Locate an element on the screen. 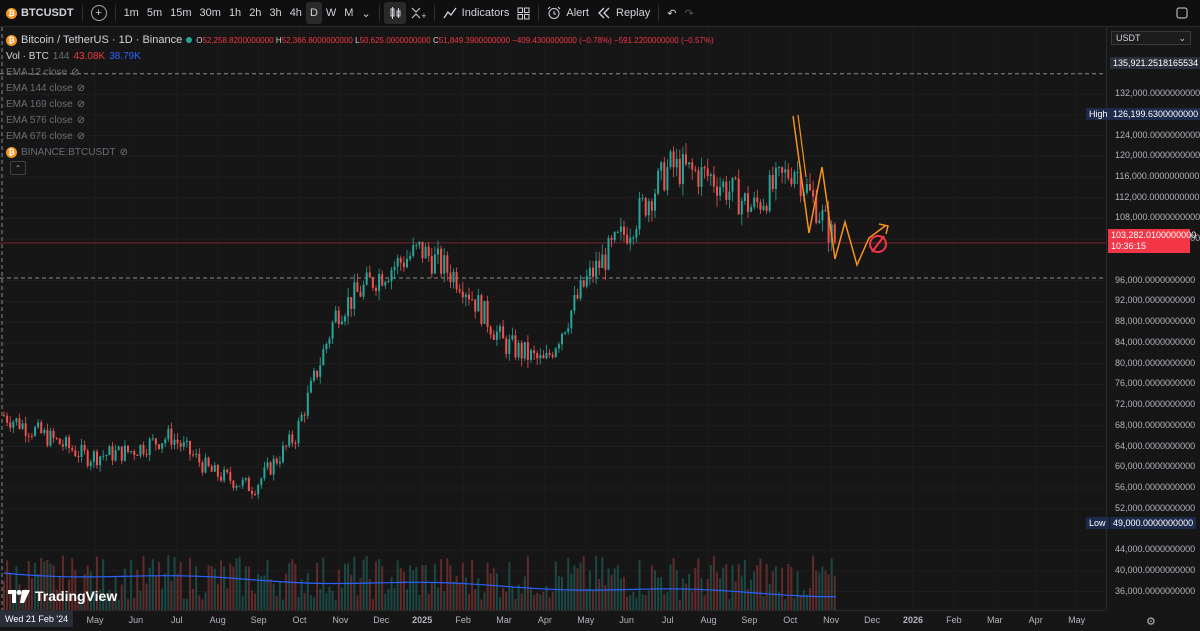 The image size is (1200, 631). crosshair-price-label: 135,921.2518165534 is located at coordinates (1155, 63).